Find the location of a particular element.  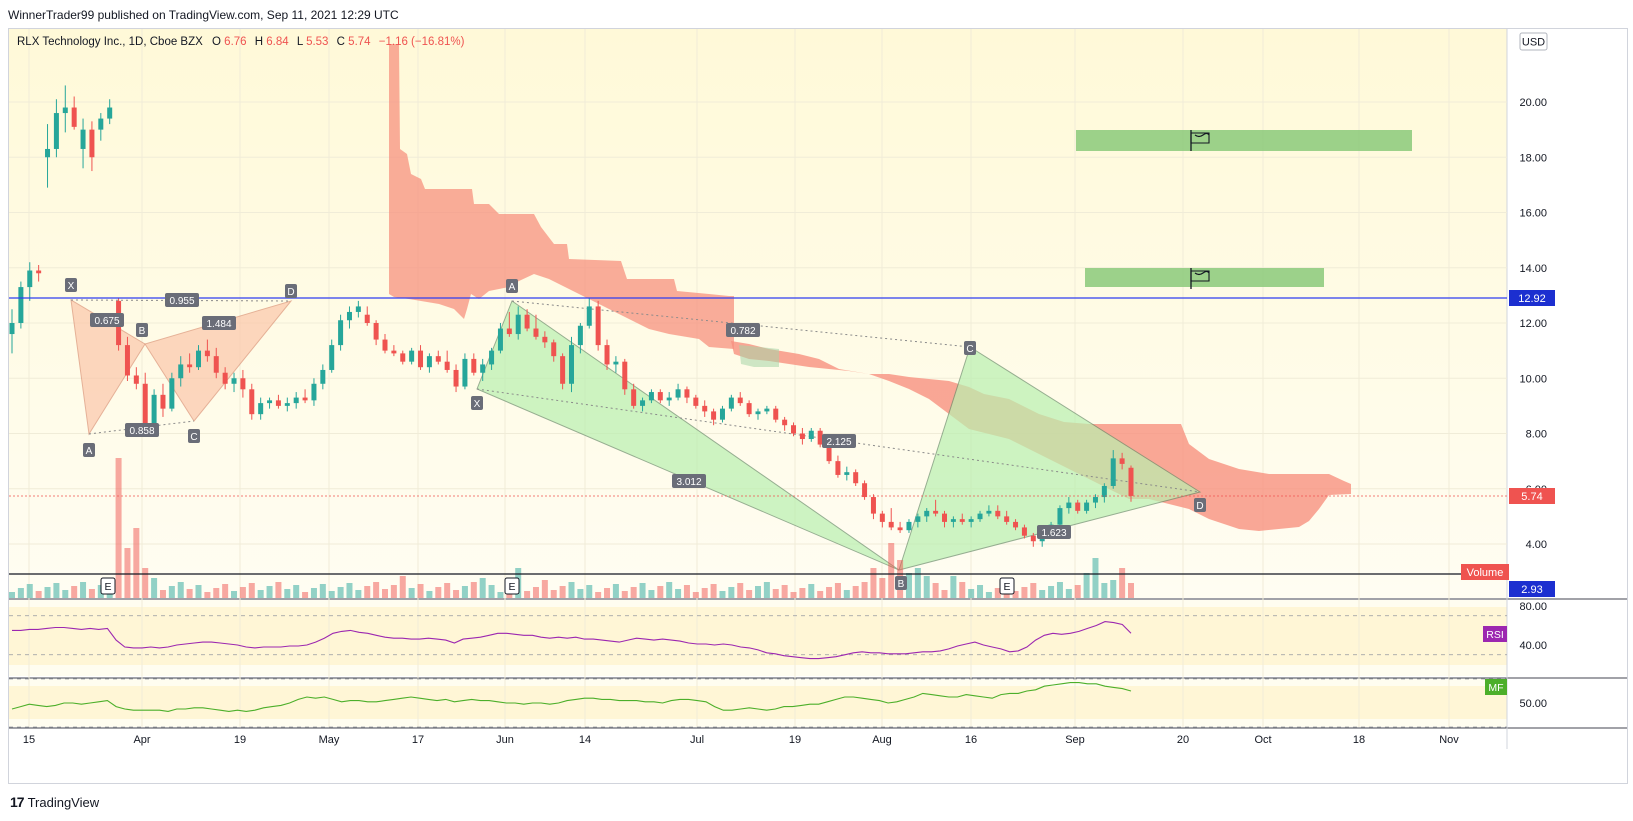

cloud-bear-upper is located at coordinates (561, 196).